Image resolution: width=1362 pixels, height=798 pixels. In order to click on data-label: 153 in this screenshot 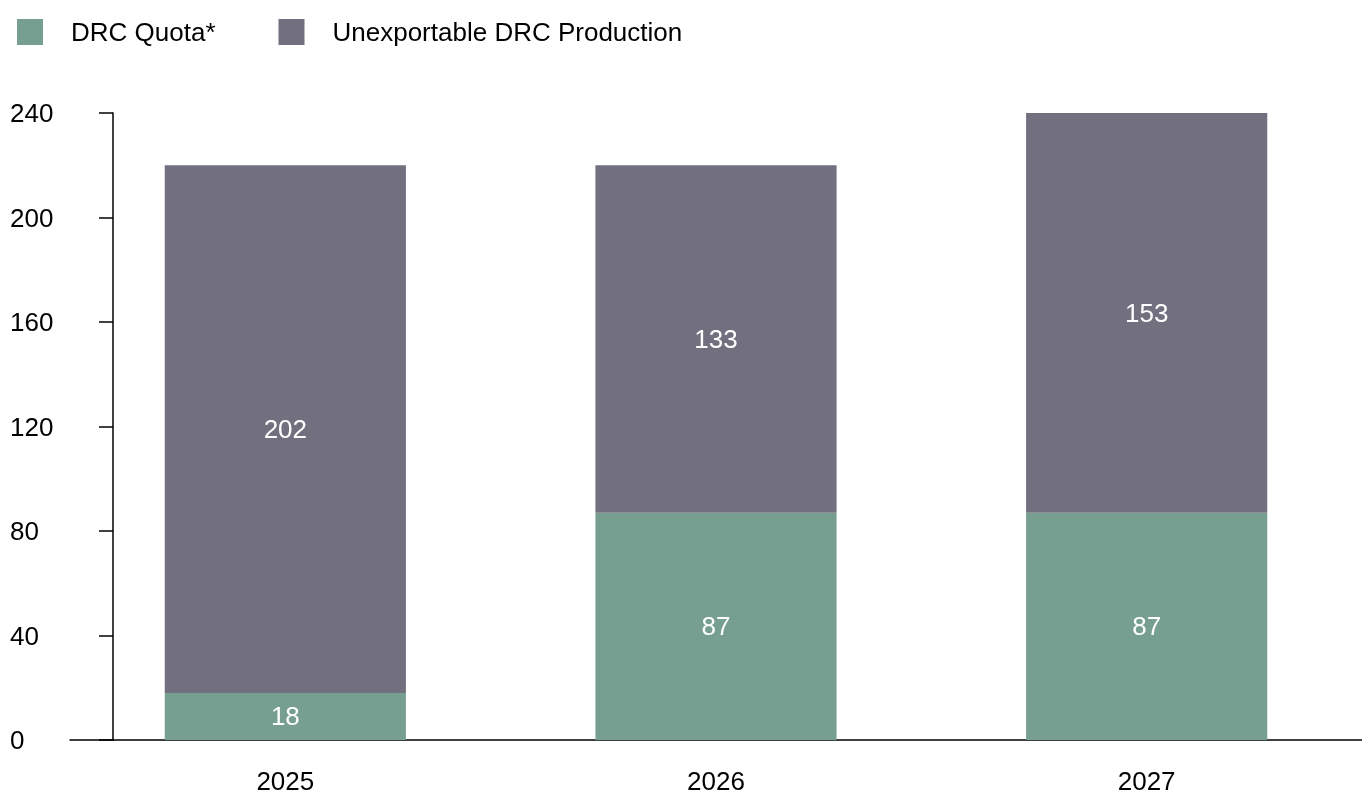, I will do `click(1146, 312)`.